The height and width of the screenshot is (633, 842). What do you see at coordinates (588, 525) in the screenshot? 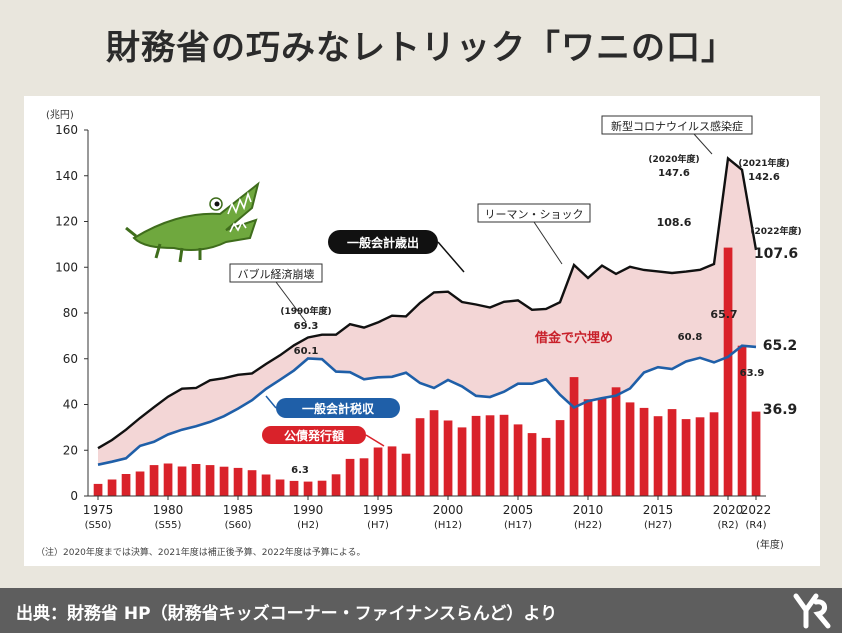
I see `x-tick-era-label: (H22)` at bounding box center [588, 525].